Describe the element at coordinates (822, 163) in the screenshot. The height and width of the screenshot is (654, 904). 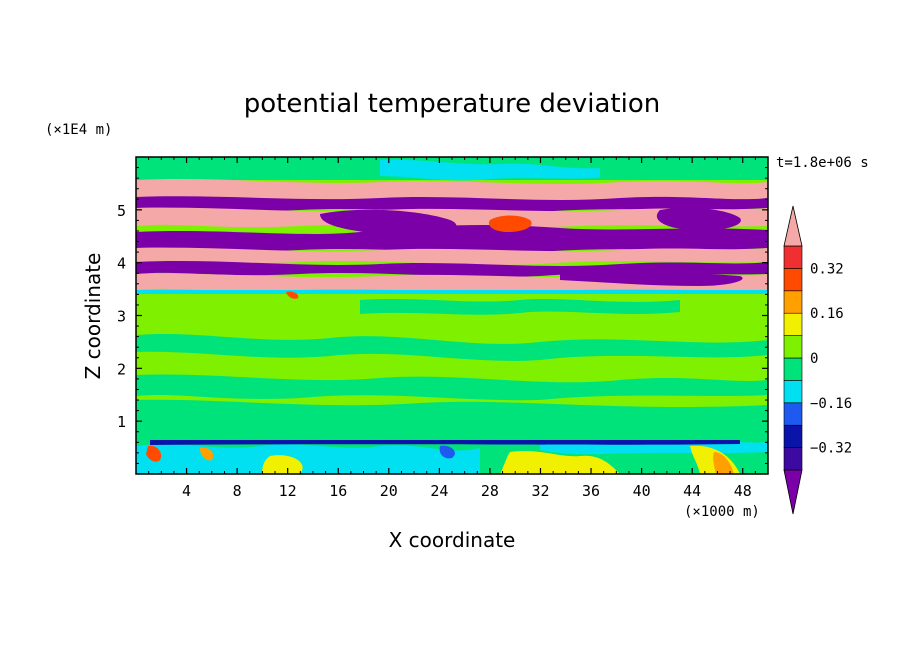
I see `time-label: t=1.8e+06 s` at that location.